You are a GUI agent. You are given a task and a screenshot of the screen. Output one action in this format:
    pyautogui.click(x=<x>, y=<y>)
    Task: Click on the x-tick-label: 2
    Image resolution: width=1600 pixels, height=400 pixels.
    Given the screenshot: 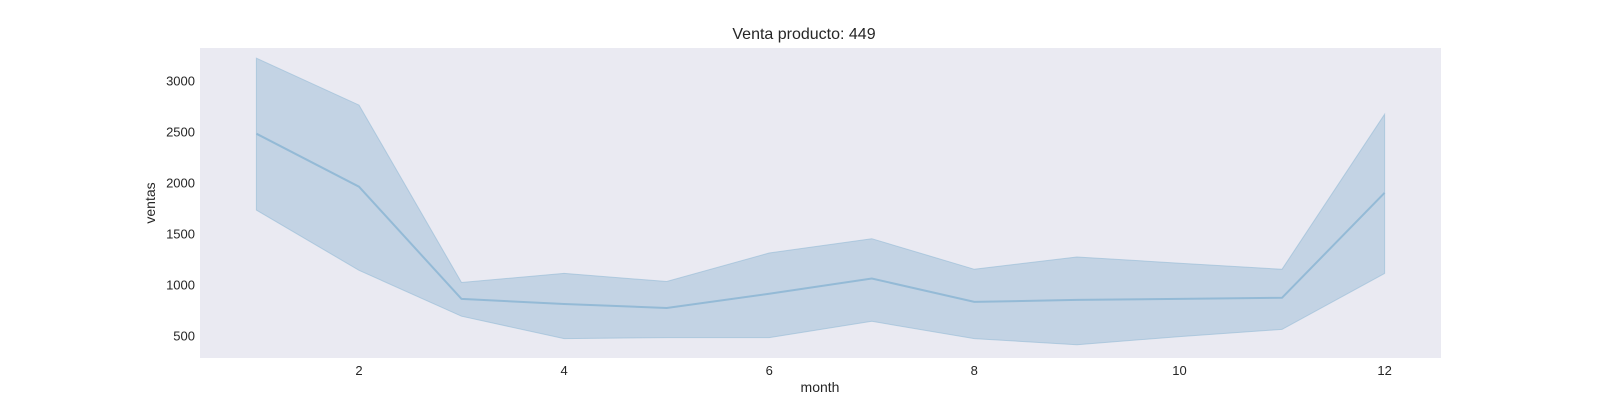 What is the action you would take?
    pyautogui.click(x=358, y=370)
    